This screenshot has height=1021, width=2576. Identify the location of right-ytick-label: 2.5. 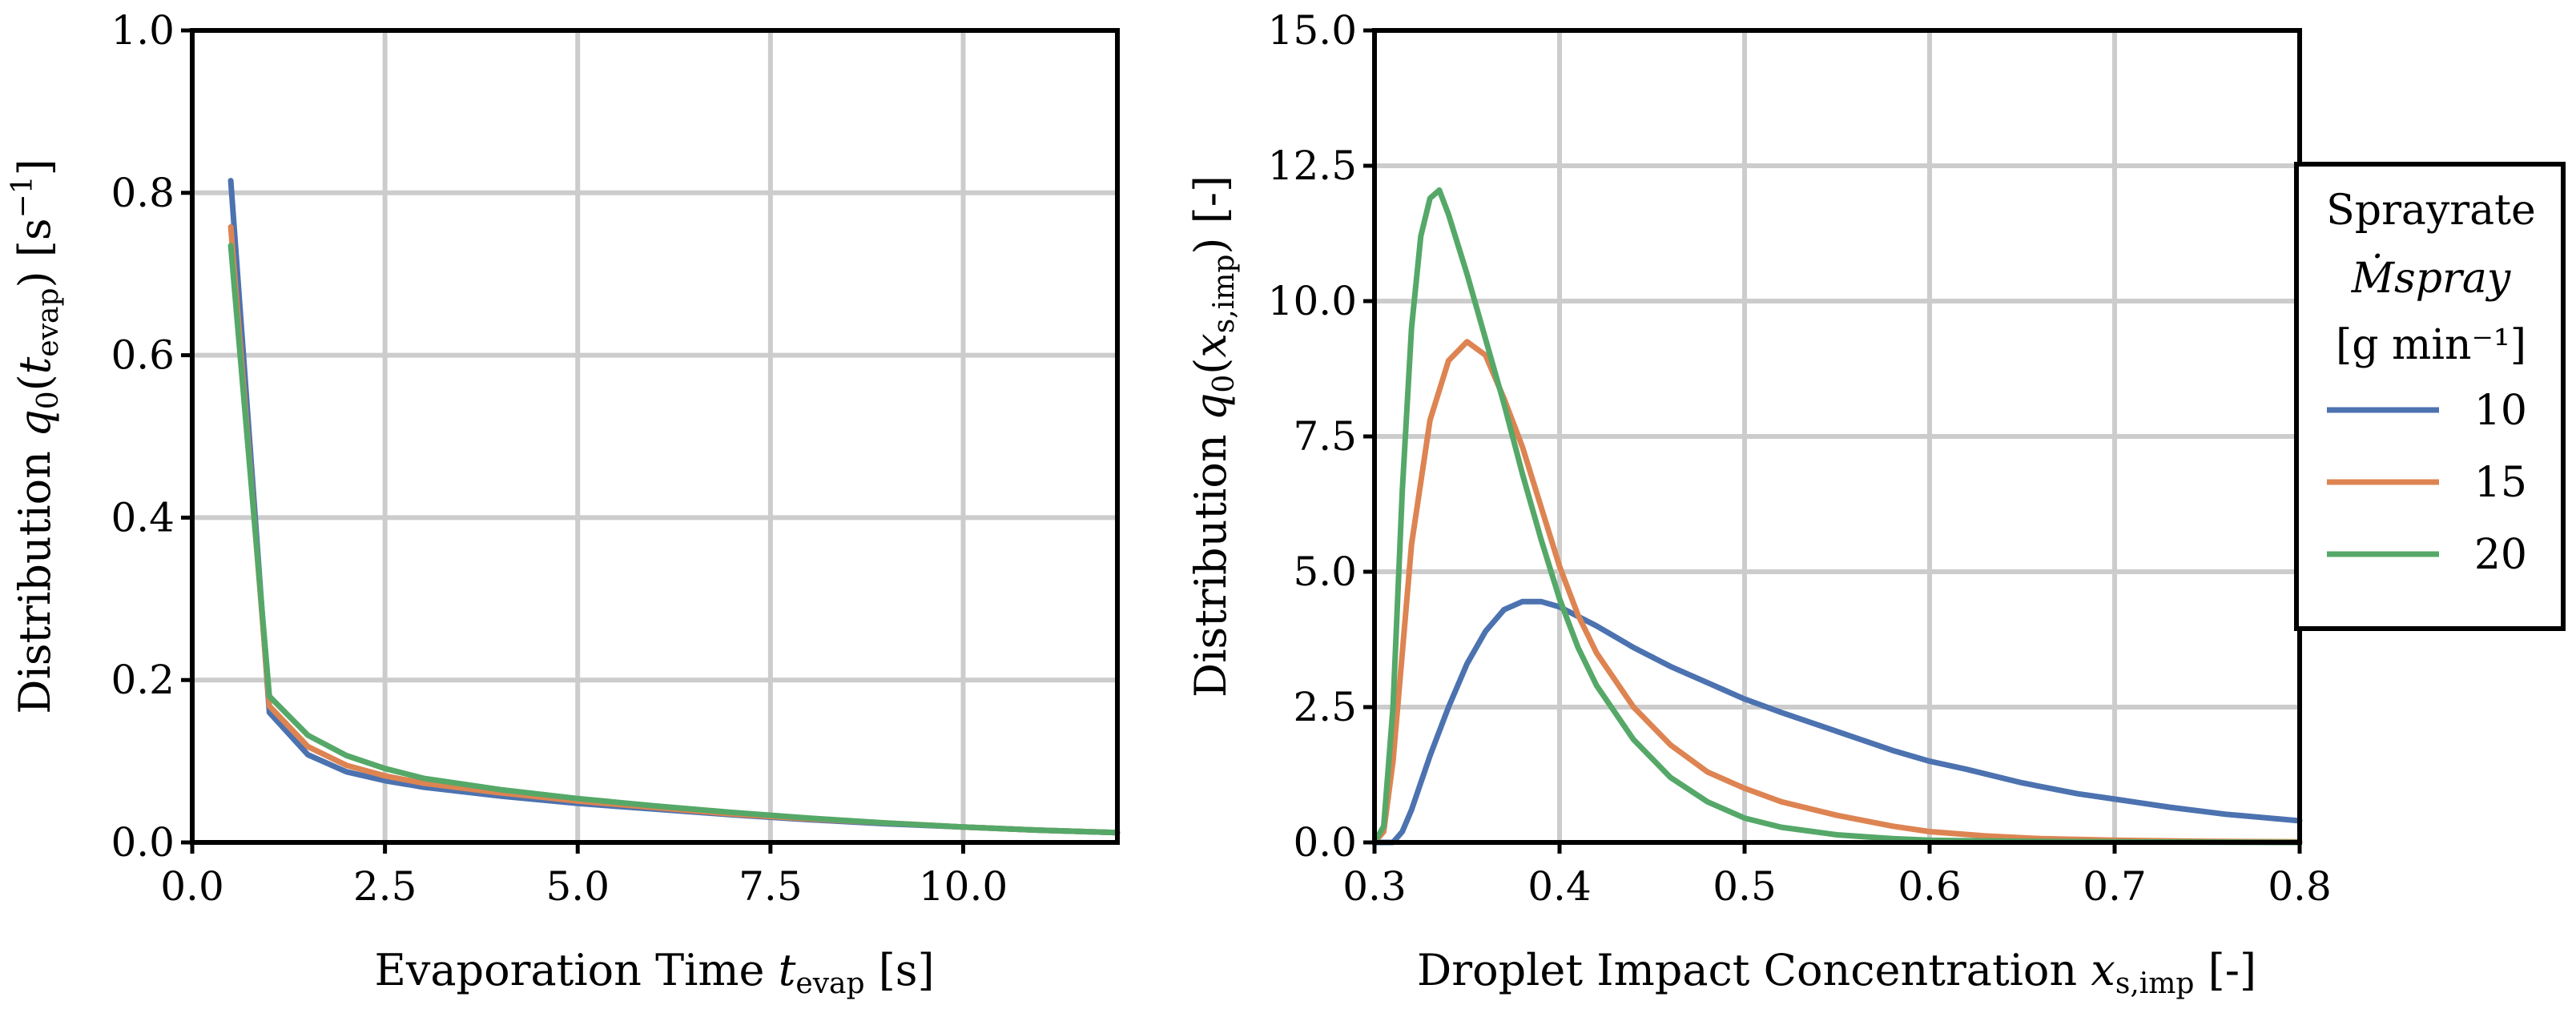
(1325, 707).